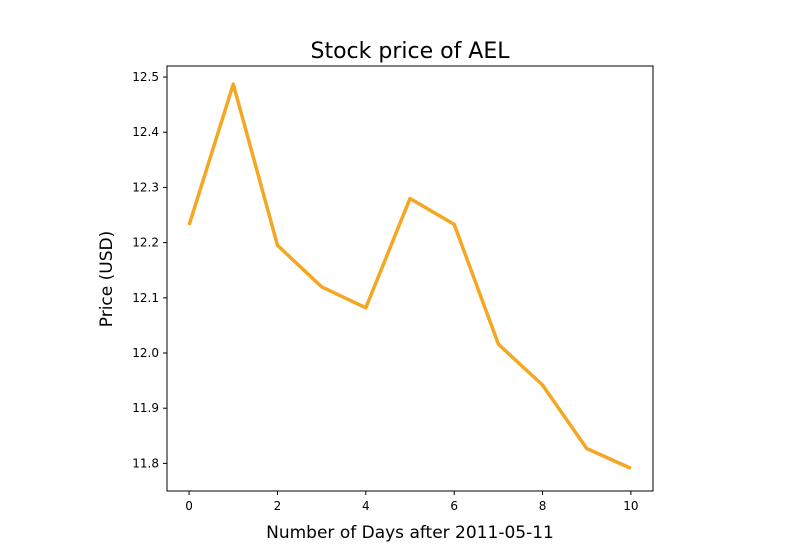 The width and height of the screenshot is (800, 550). I want to click on x-tick-label: 8, so click(543, 506).